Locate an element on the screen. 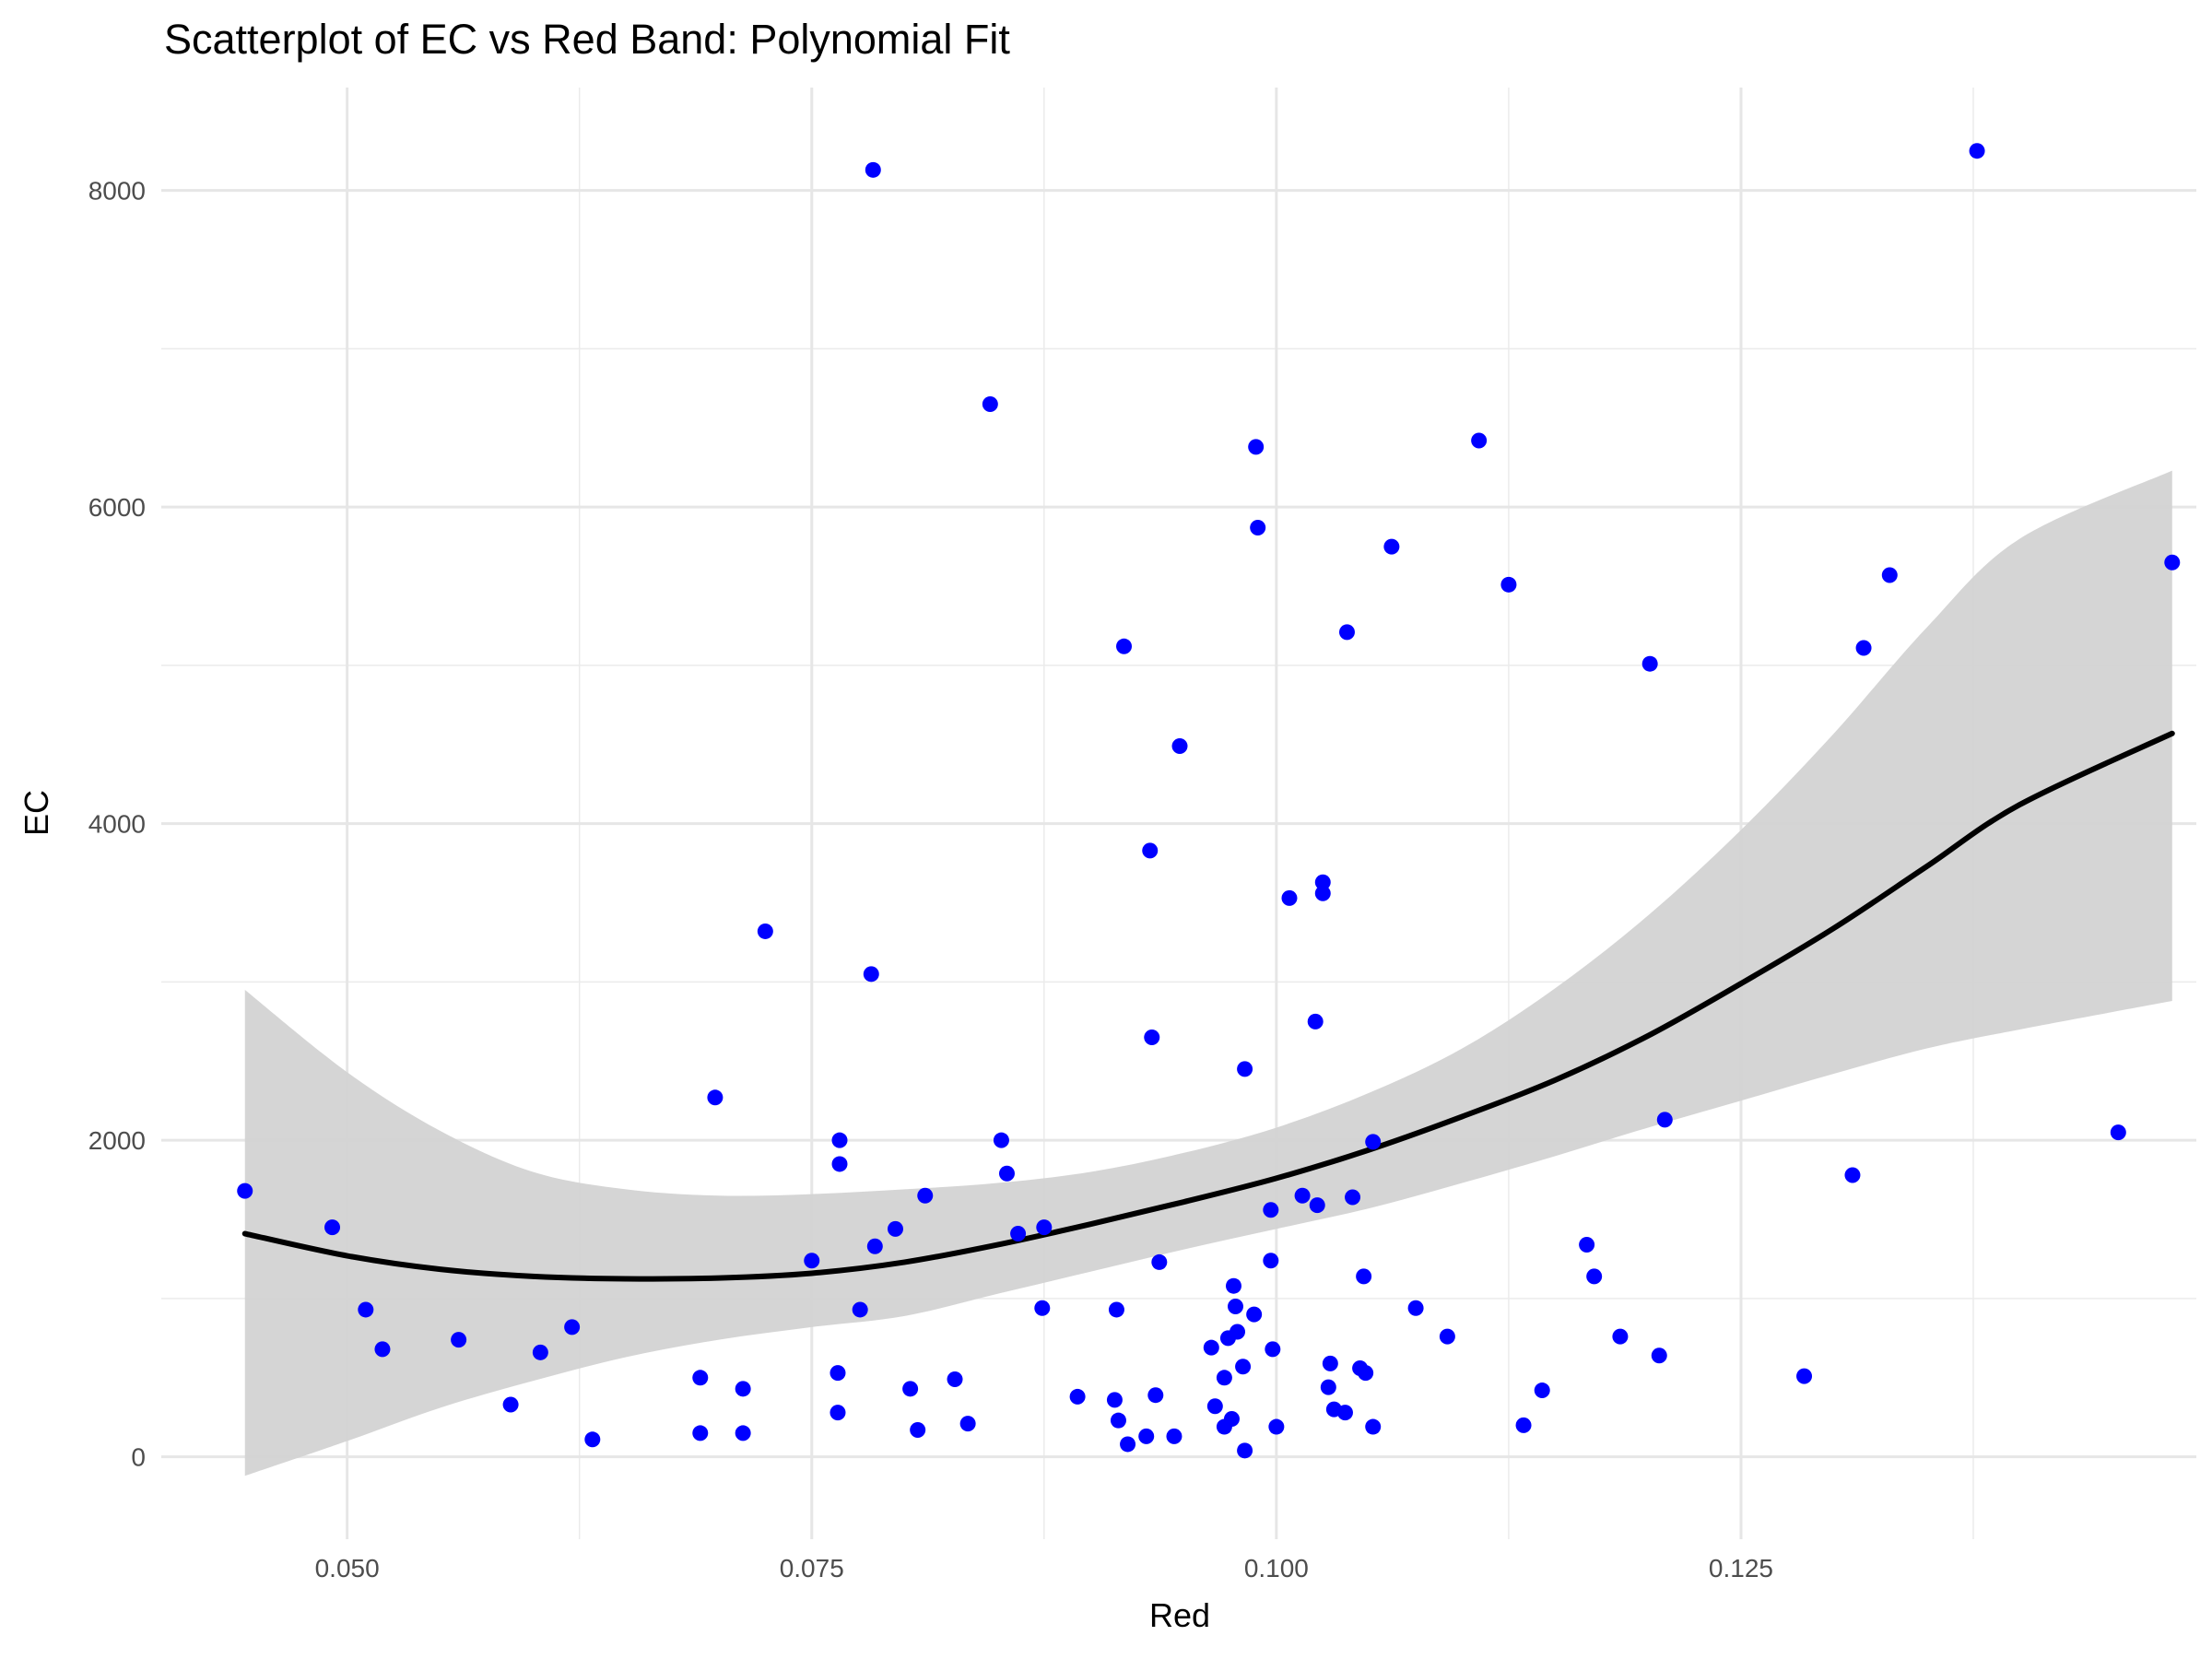 This screenshot has height=1659, width=2212. x-axis-ticks: 0.050 0.075 0.100 0.125 is located at coordinates (1044, 1568).